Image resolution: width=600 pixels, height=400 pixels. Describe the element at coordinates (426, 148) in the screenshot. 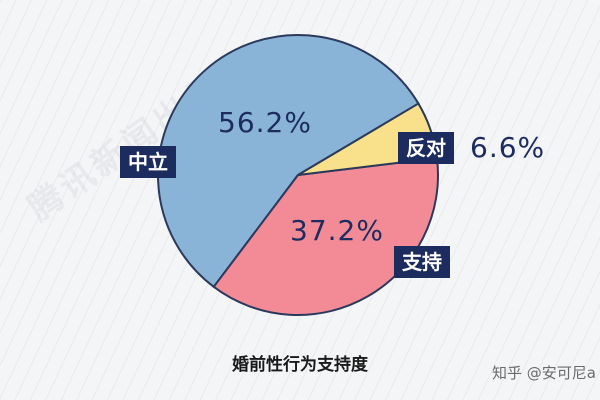

I see `label-oppose: 反对` at that location.